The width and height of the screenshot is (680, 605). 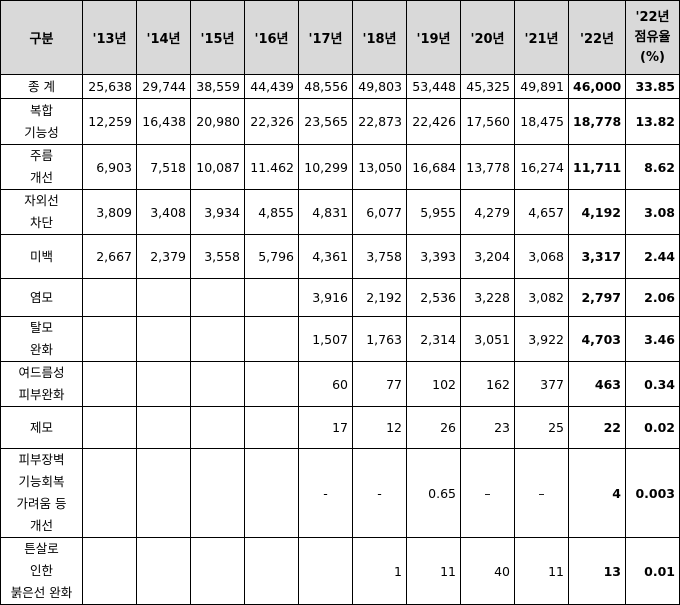 What do you see at coordinates (541, 384) in the screenshot?
I see `table-cell: 377` at bounding box center [541, 384].